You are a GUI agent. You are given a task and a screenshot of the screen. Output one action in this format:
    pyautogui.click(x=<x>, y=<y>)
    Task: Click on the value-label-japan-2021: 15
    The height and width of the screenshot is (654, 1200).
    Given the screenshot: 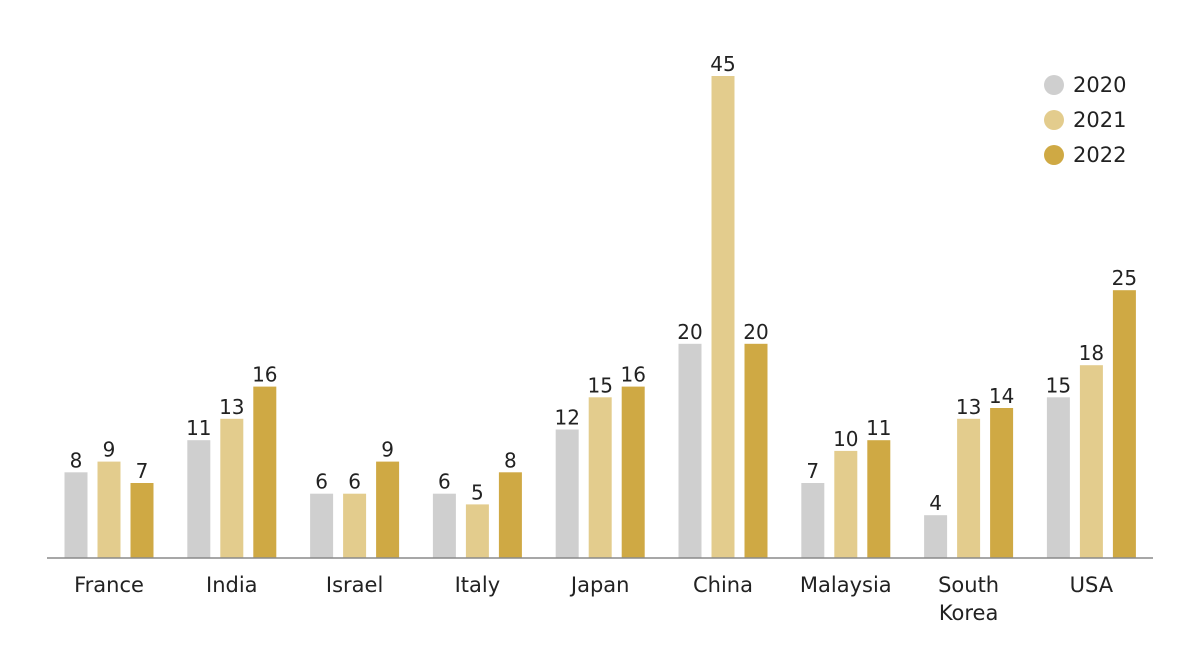 What is the action you would take?
    pyautogui.click(x=599, y=385)
    